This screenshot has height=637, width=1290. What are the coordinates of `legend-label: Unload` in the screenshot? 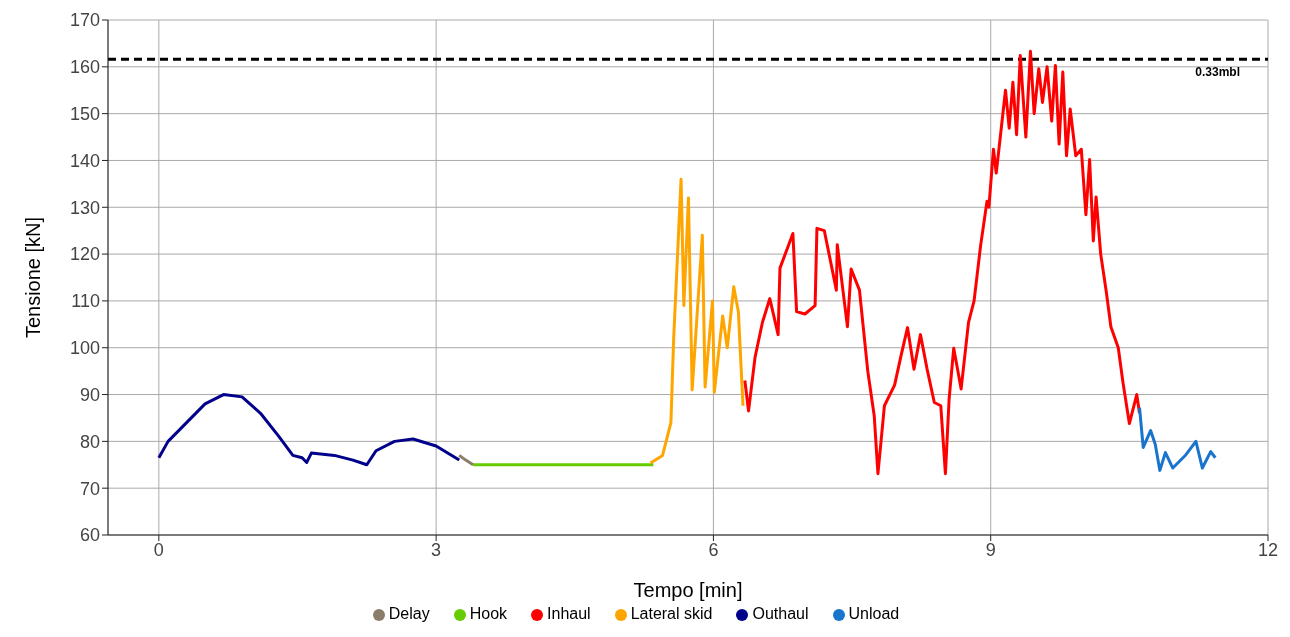 It's located at (874, 613).